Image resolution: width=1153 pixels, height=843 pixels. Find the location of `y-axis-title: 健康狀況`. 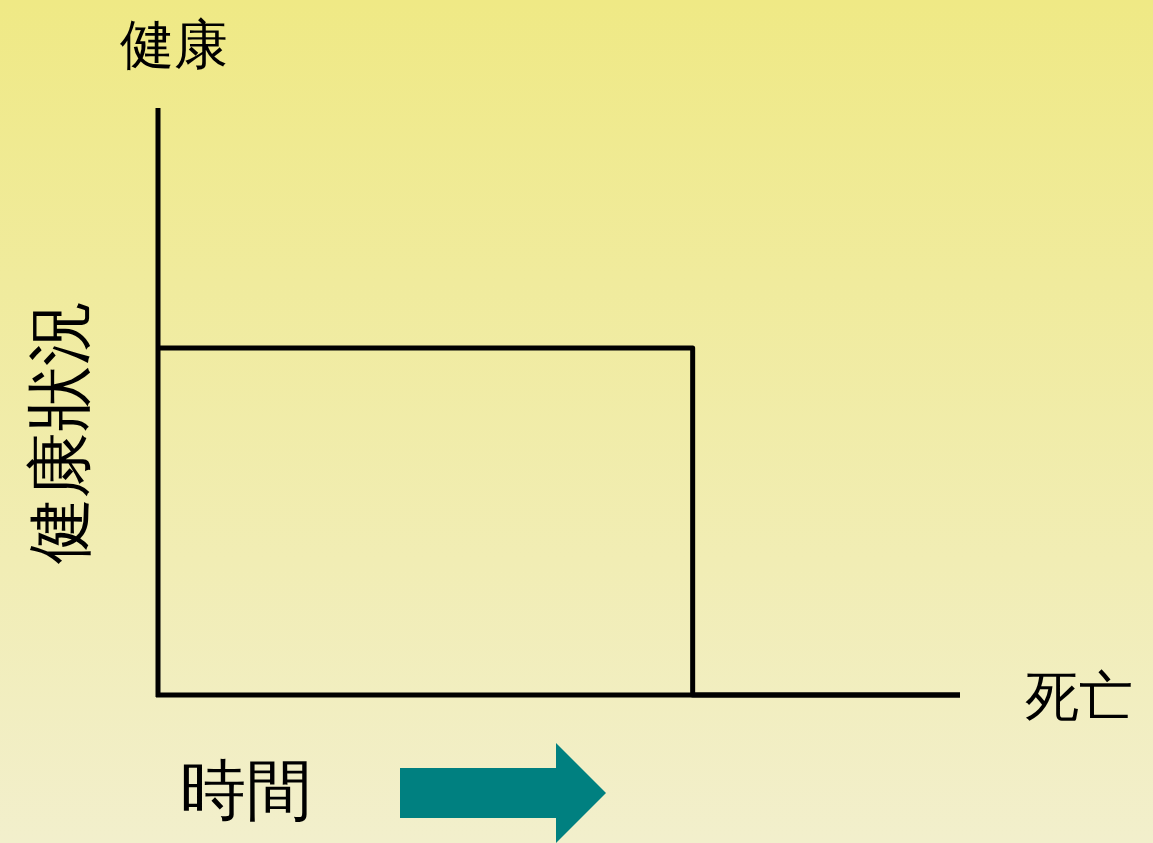

y-axis-title: 健康狀況 is located at coordinates (59, 431).